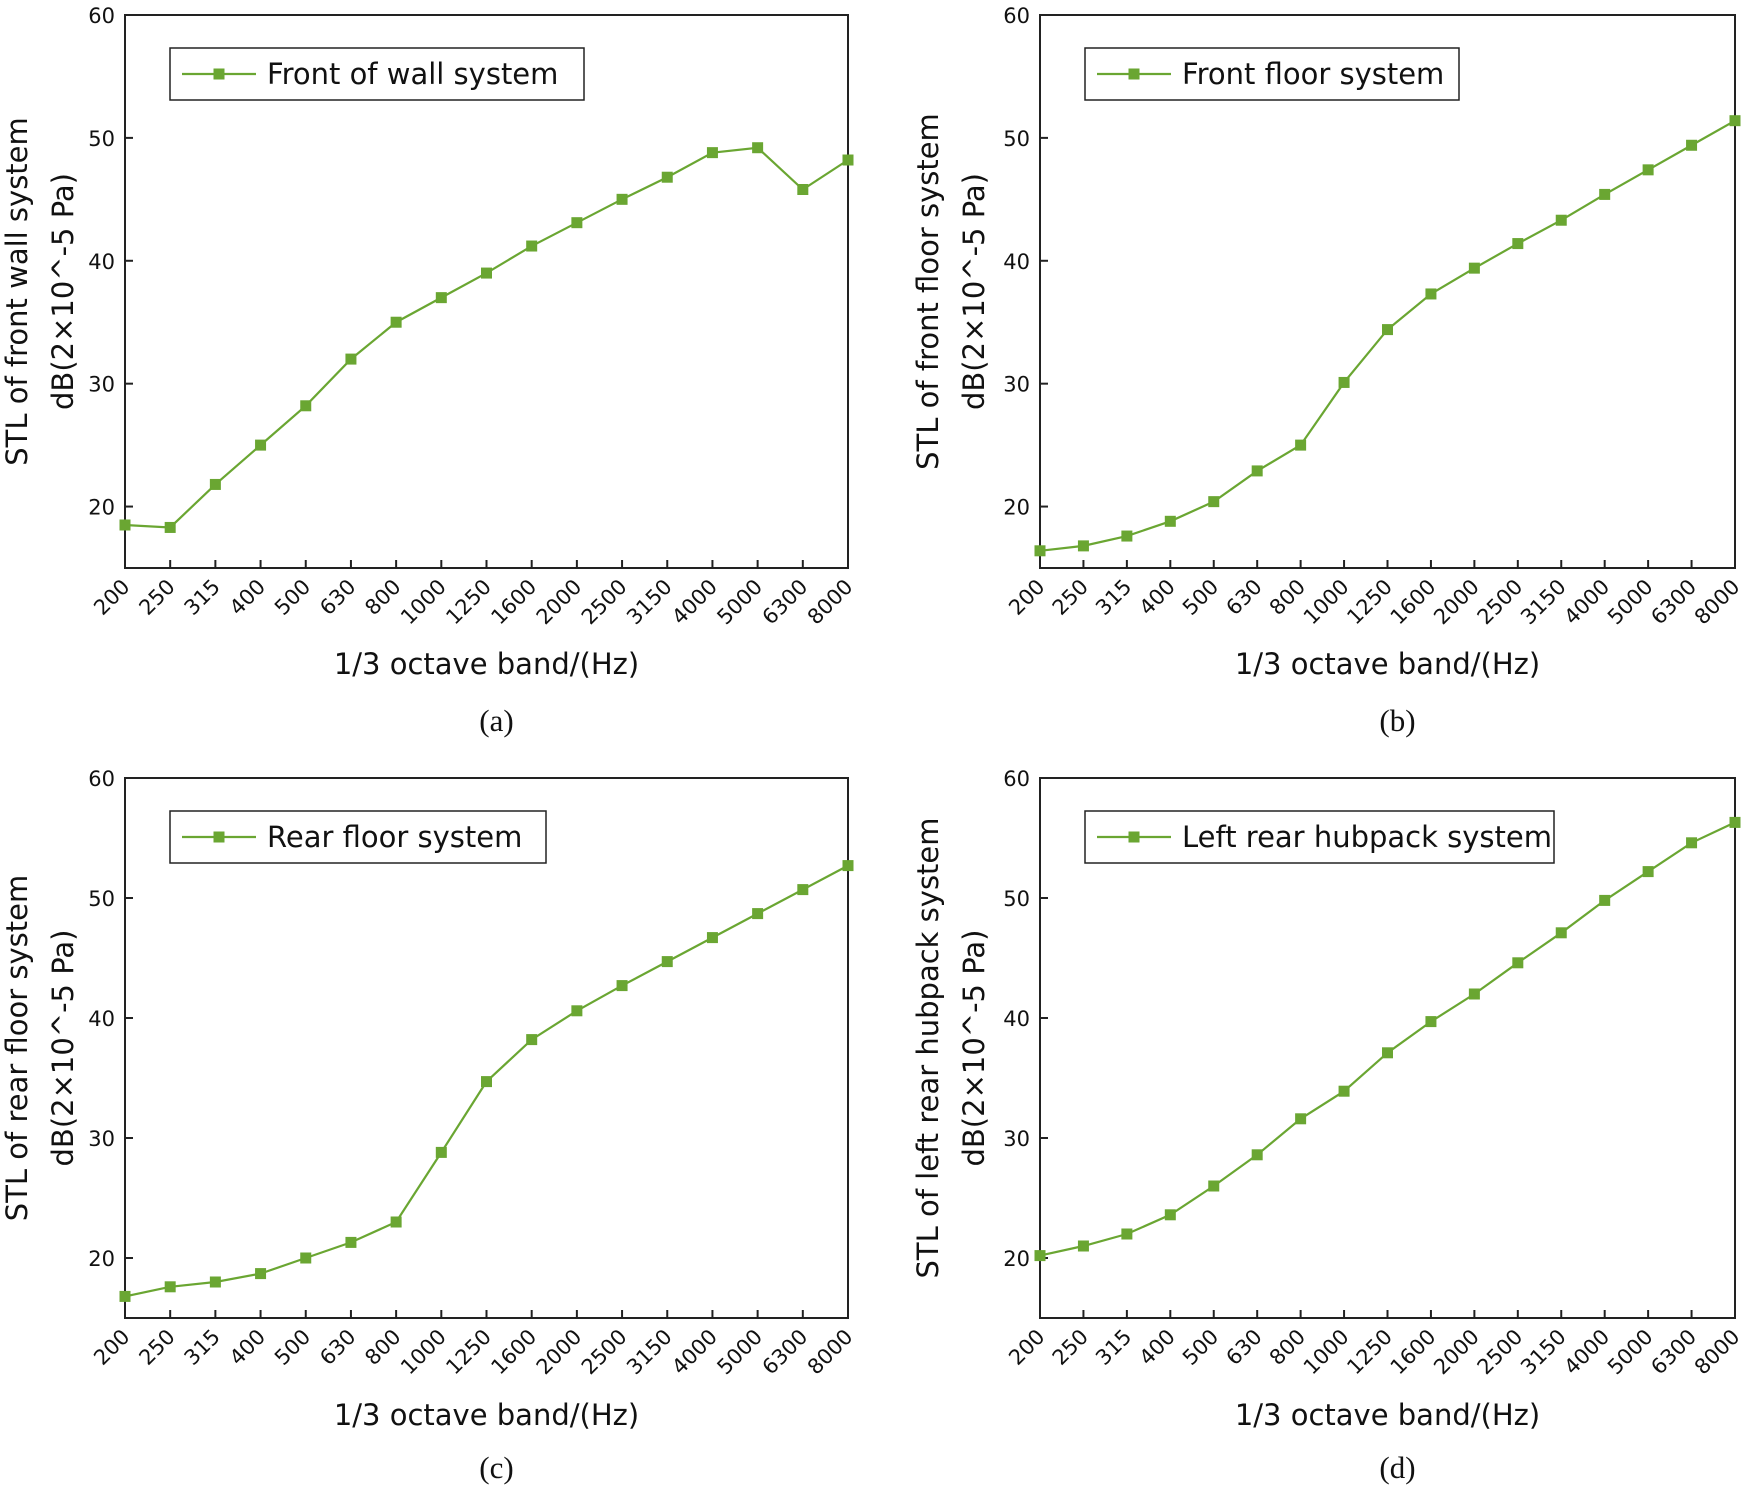  What do you see at coordinates (292, 597) in the screenshot?
I see `x-tick-label: 500` at bounding box center [292, 597].